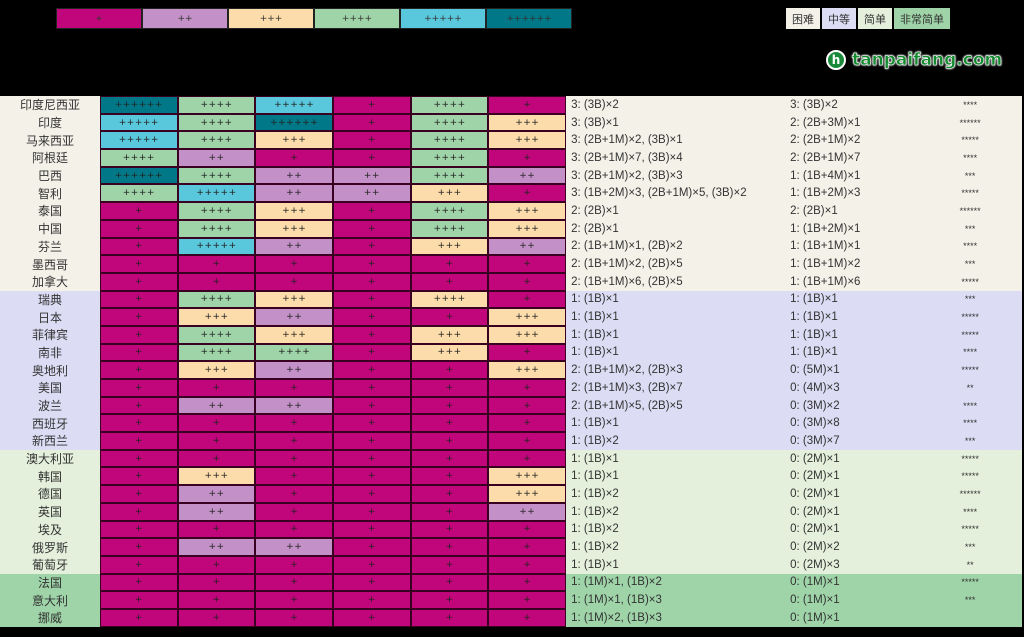 The height and width of the screenshot is (637, 1024). What do you see at coordinates (836, 60) in the screenshot?
I see `watermark-logo-icon: h` at bounding box center [836, 60].